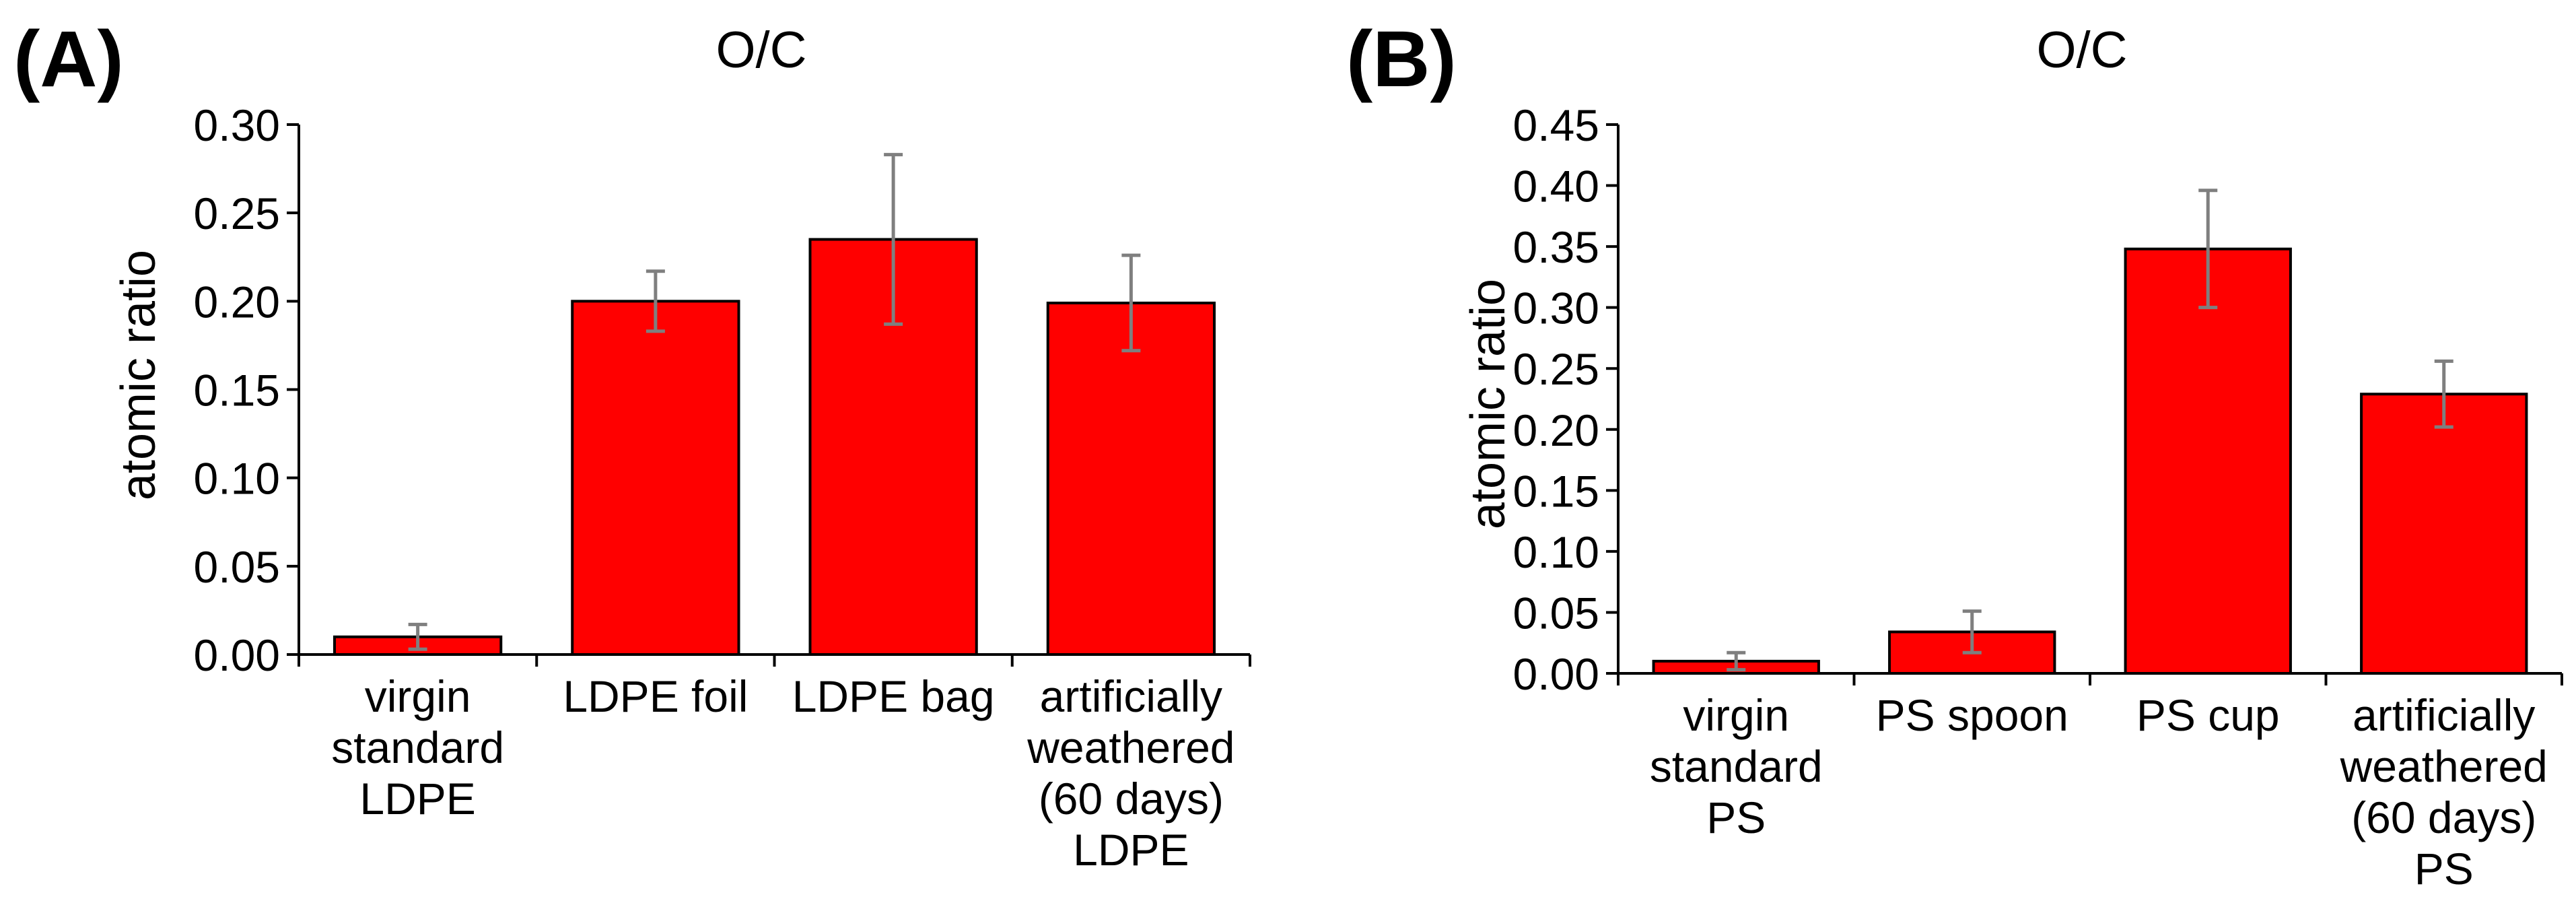 This screenshot has width=2576, height=905. Describe the element at coordinates (1556, 674) in the screenshot. I see `y-tick-label-b: 0.00` at that location.